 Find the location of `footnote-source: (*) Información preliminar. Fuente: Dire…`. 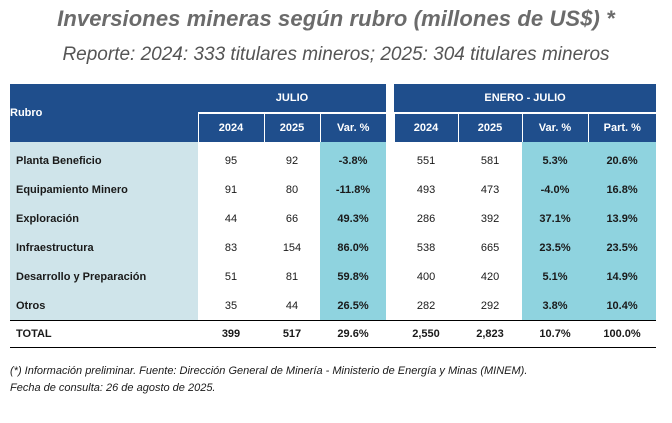

footnote-source: (*) Información preliminar. Fuente: Dire… is located at coordinates (269, 371).